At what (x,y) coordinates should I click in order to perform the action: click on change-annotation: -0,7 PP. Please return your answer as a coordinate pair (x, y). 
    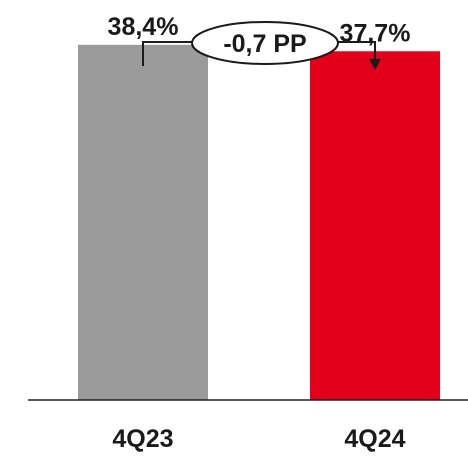
    Looking at the image, I should click on (261, 45).